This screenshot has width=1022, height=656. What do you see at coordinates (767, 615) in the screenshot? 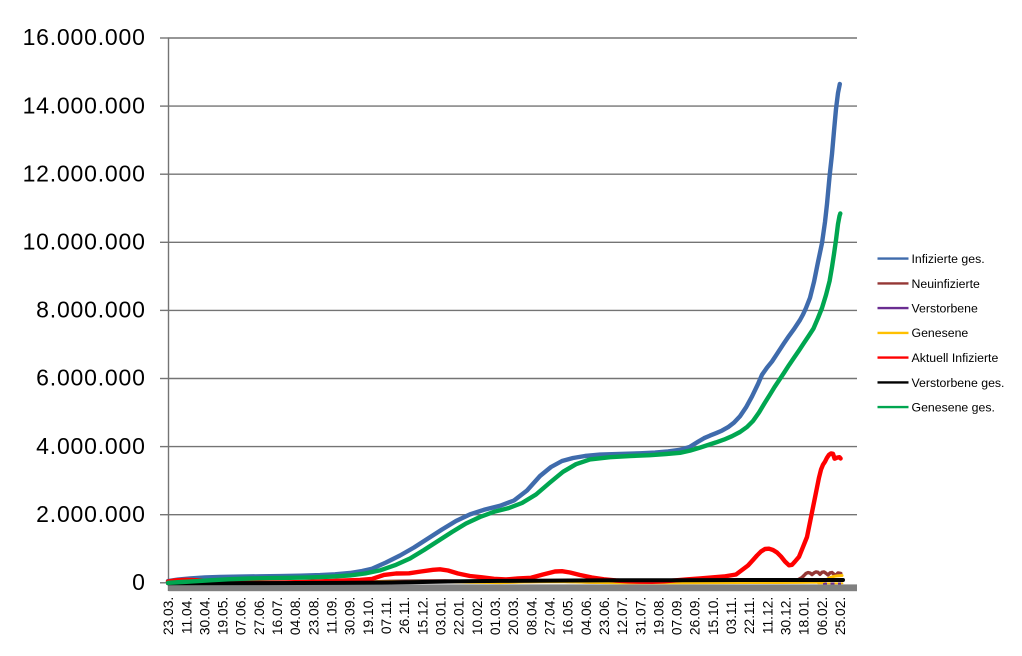
I see `svg-text: 11.12.` at bounding box center [767, 615].